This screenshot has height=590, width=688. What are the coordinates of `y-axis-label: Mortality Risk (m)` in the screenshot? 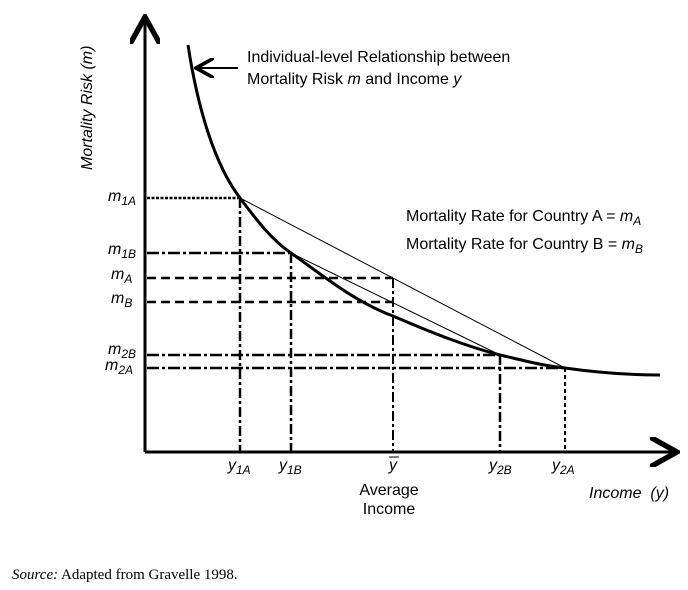 It's located at (87, 108).